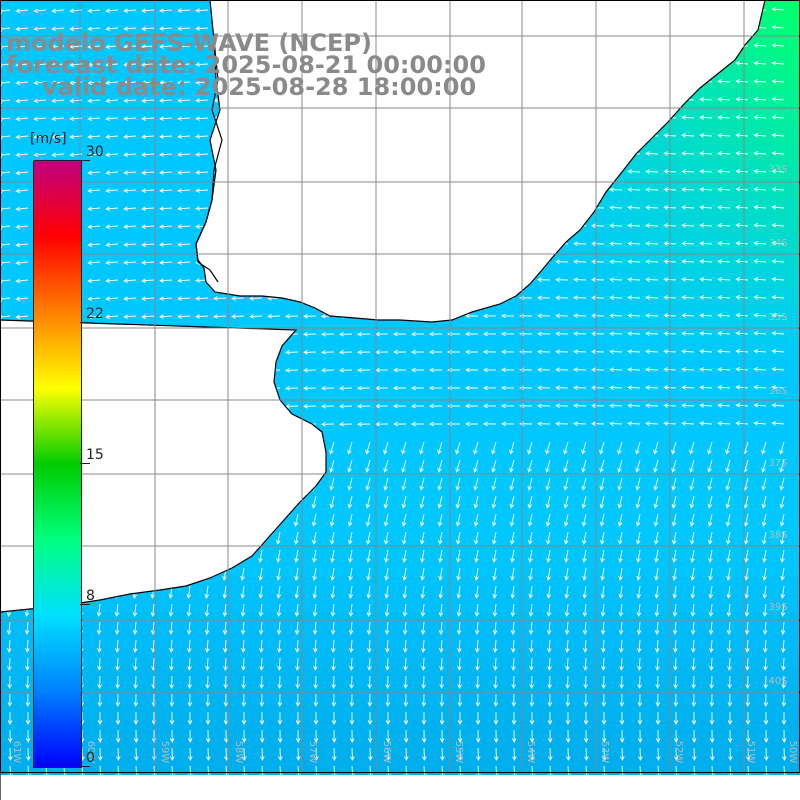 Image resolution: width=800 pixels, height=800 pixels. I want to click on latitude-label: 33S, so click(777, 169).